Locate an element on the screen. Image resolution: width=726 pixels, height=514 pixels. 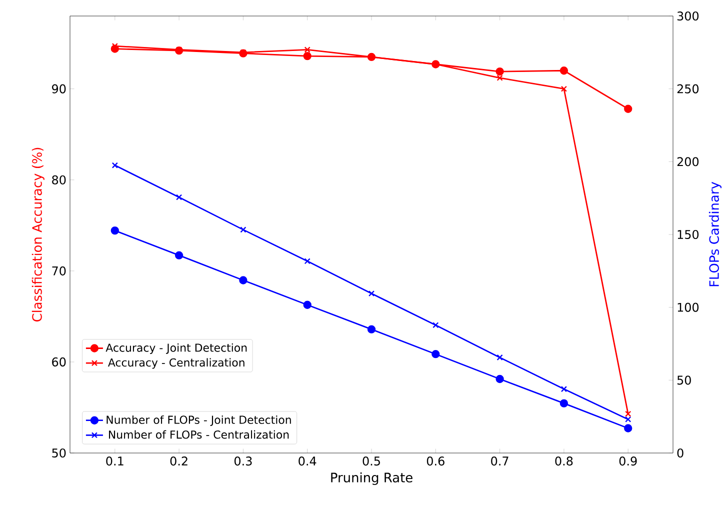
y2-tick-label: 0 is located at coordinates (680, 453).